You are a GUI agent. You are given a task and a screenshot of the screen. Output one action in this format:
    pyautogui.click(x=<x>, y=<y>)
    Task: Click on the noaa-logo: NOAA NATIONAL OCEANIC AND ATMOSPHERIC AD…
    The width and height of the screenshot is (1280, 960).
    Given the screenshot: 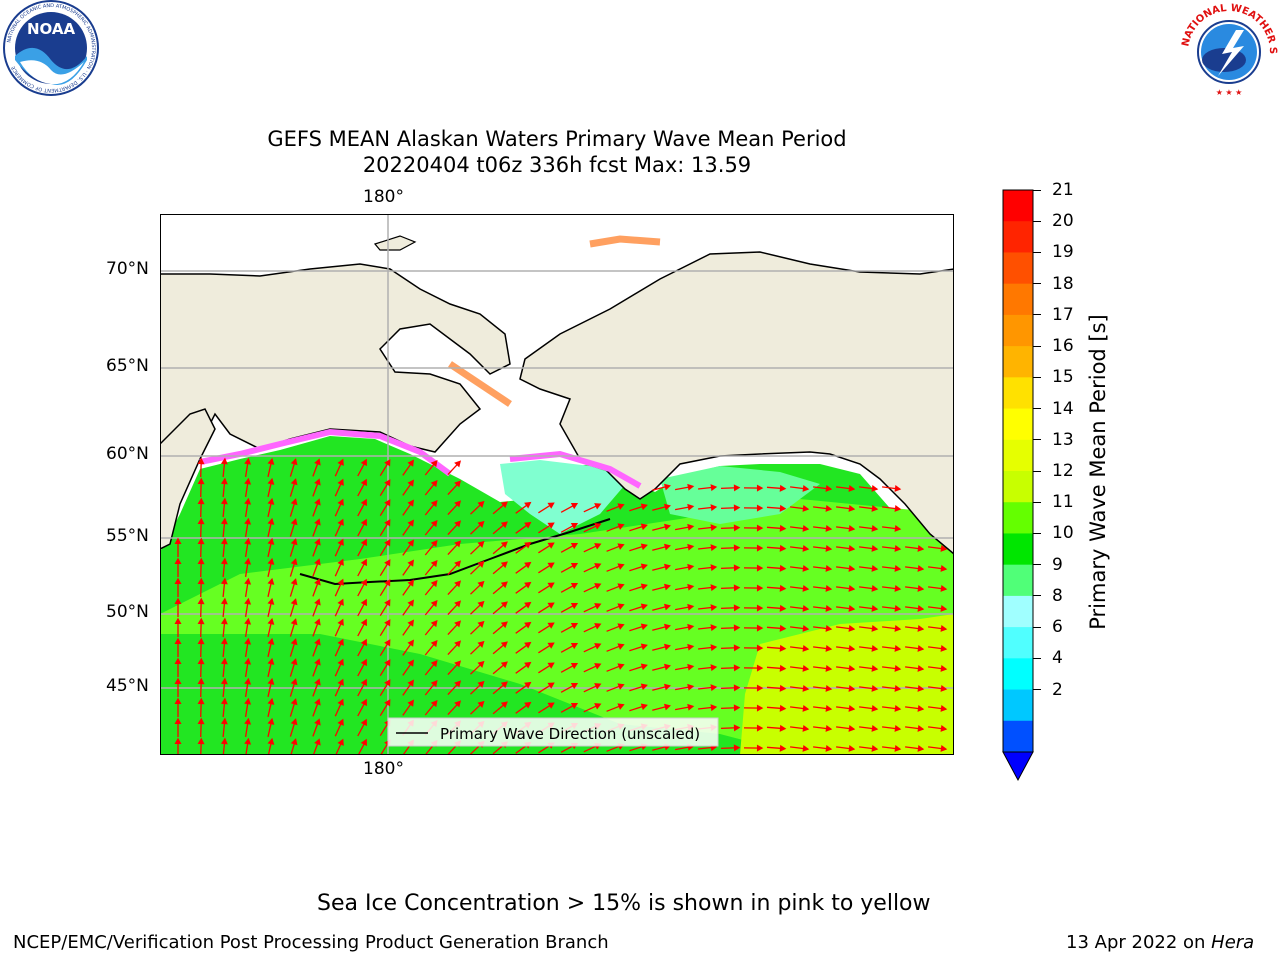 What is the action you would take?
    pyautogui.click(x=51, y=48)
    